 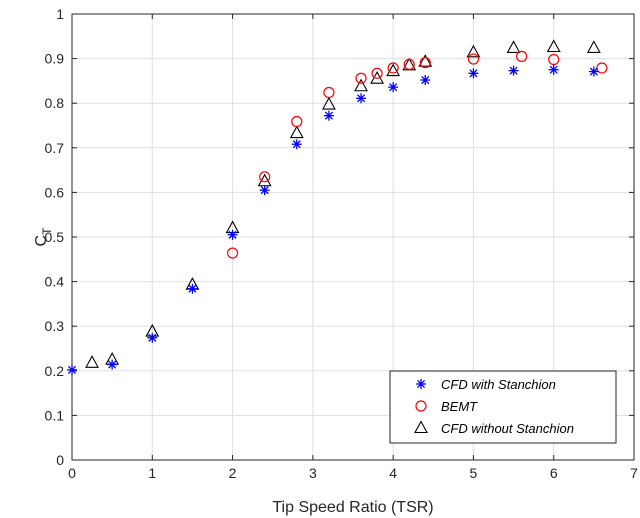 What do you see at coordinates (41, 241) in the screenshot?
I see `y-axis-title-main: C` at bounding box center [41, 241].